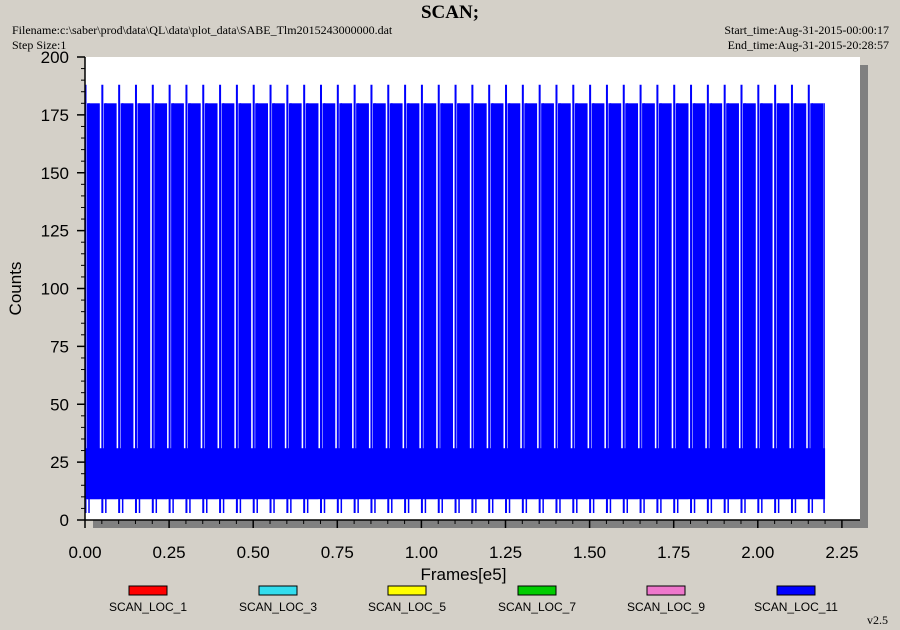 The width and height of the screenshot is (900, 630). Describe the element at coordinates (666, 607) in the screenshot. I see `legend-label: SCAN_LOC_9` at that location.